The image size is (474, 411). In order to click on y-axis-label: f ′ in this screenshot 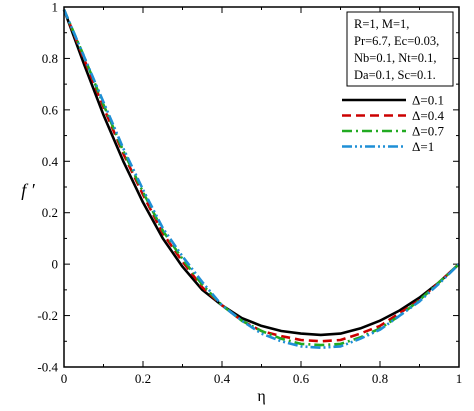, I will do `click(28, 190)`.